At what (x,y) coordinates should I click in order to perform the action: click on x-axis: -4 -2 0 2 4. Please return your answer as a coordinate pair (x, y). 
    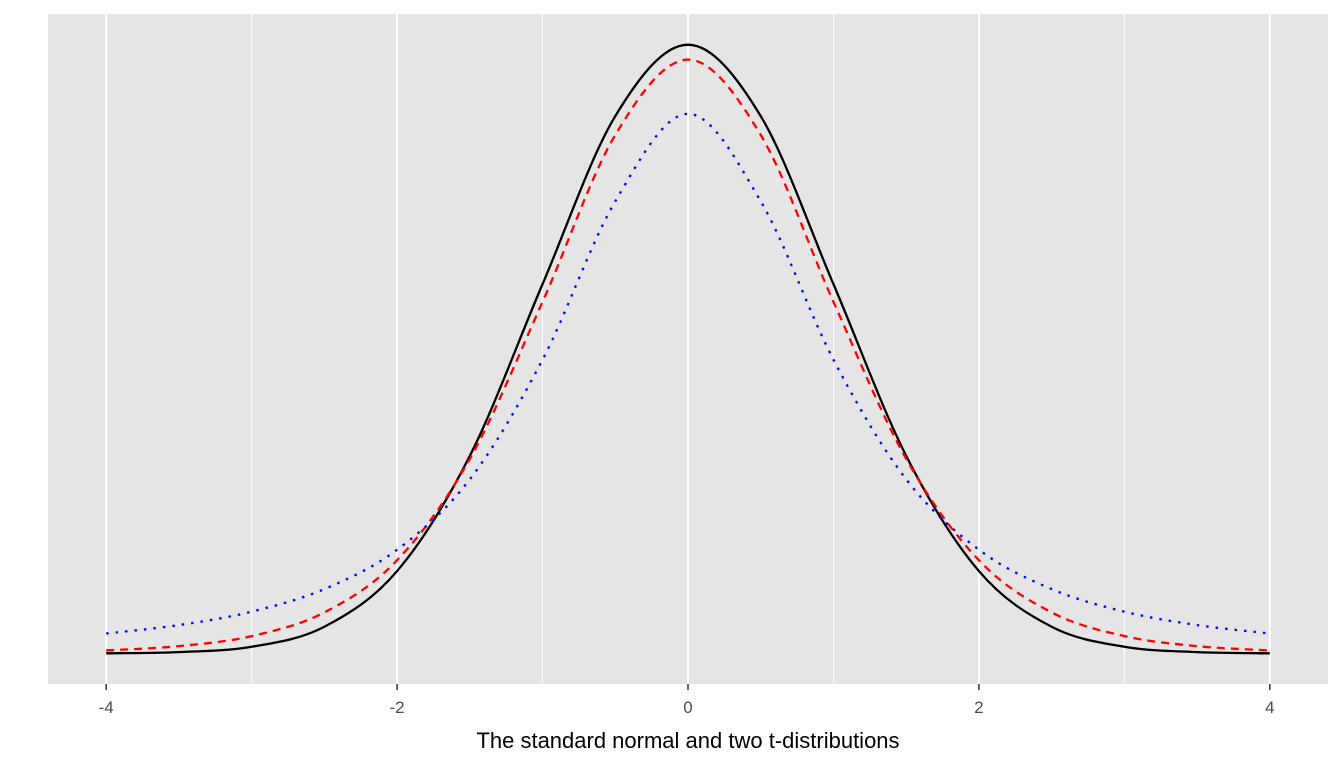
    Looking at the image, I should click on (687, 700).